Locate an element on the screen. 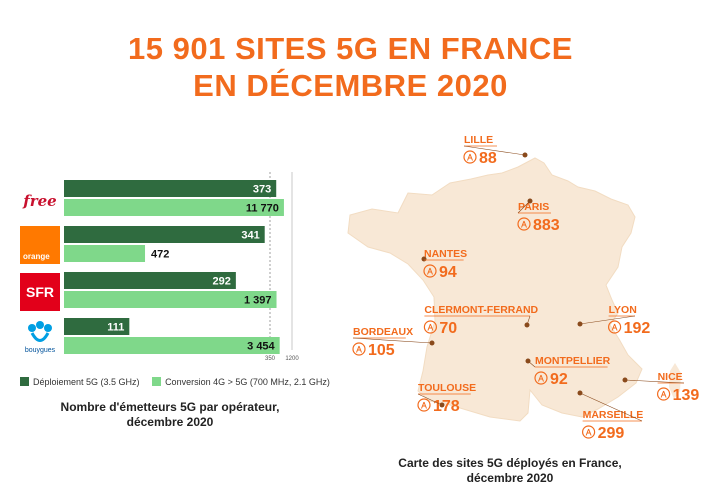 The width and height of the screenshot is (701, 500). operator-bar-chart: 350 1200 373 11 770 341 472 292 1 397 111 3 454 is located at coordinates (181, 267).